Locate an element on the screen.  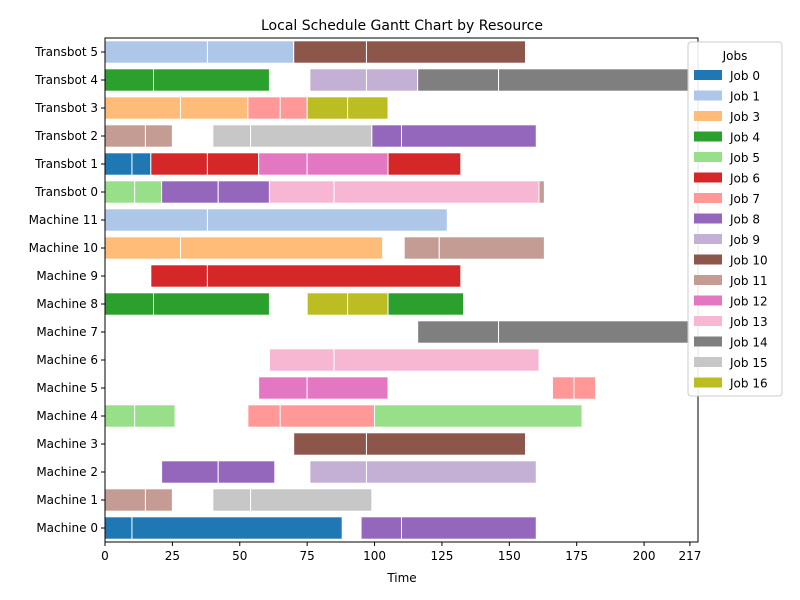
x-axis-label: Time is located at coordinates (401, 578).